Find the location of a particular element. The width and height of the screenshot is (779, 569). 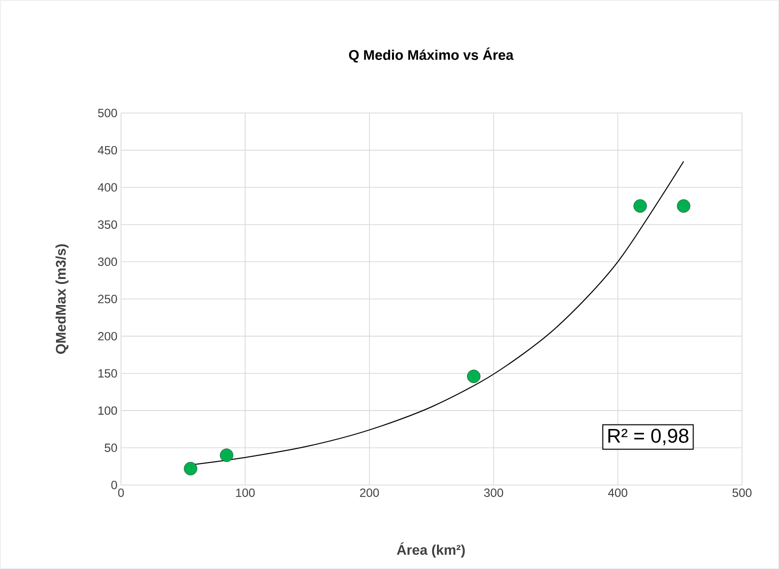

y-tick-label: 400 is located at coordinates (108, 187).